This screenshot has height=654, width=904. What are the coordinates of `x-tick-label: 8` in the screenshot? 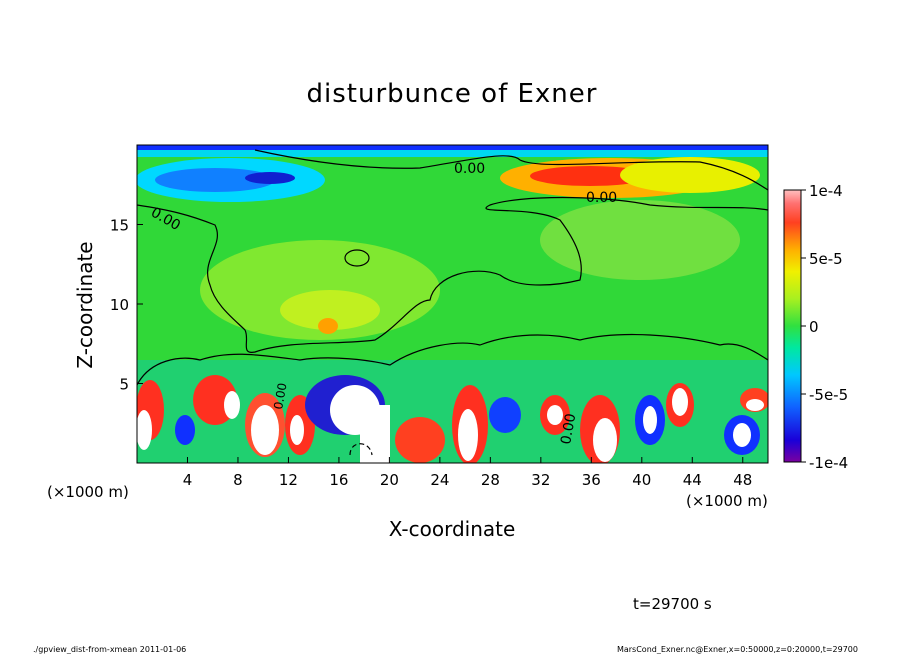 It's located at (238, 480).